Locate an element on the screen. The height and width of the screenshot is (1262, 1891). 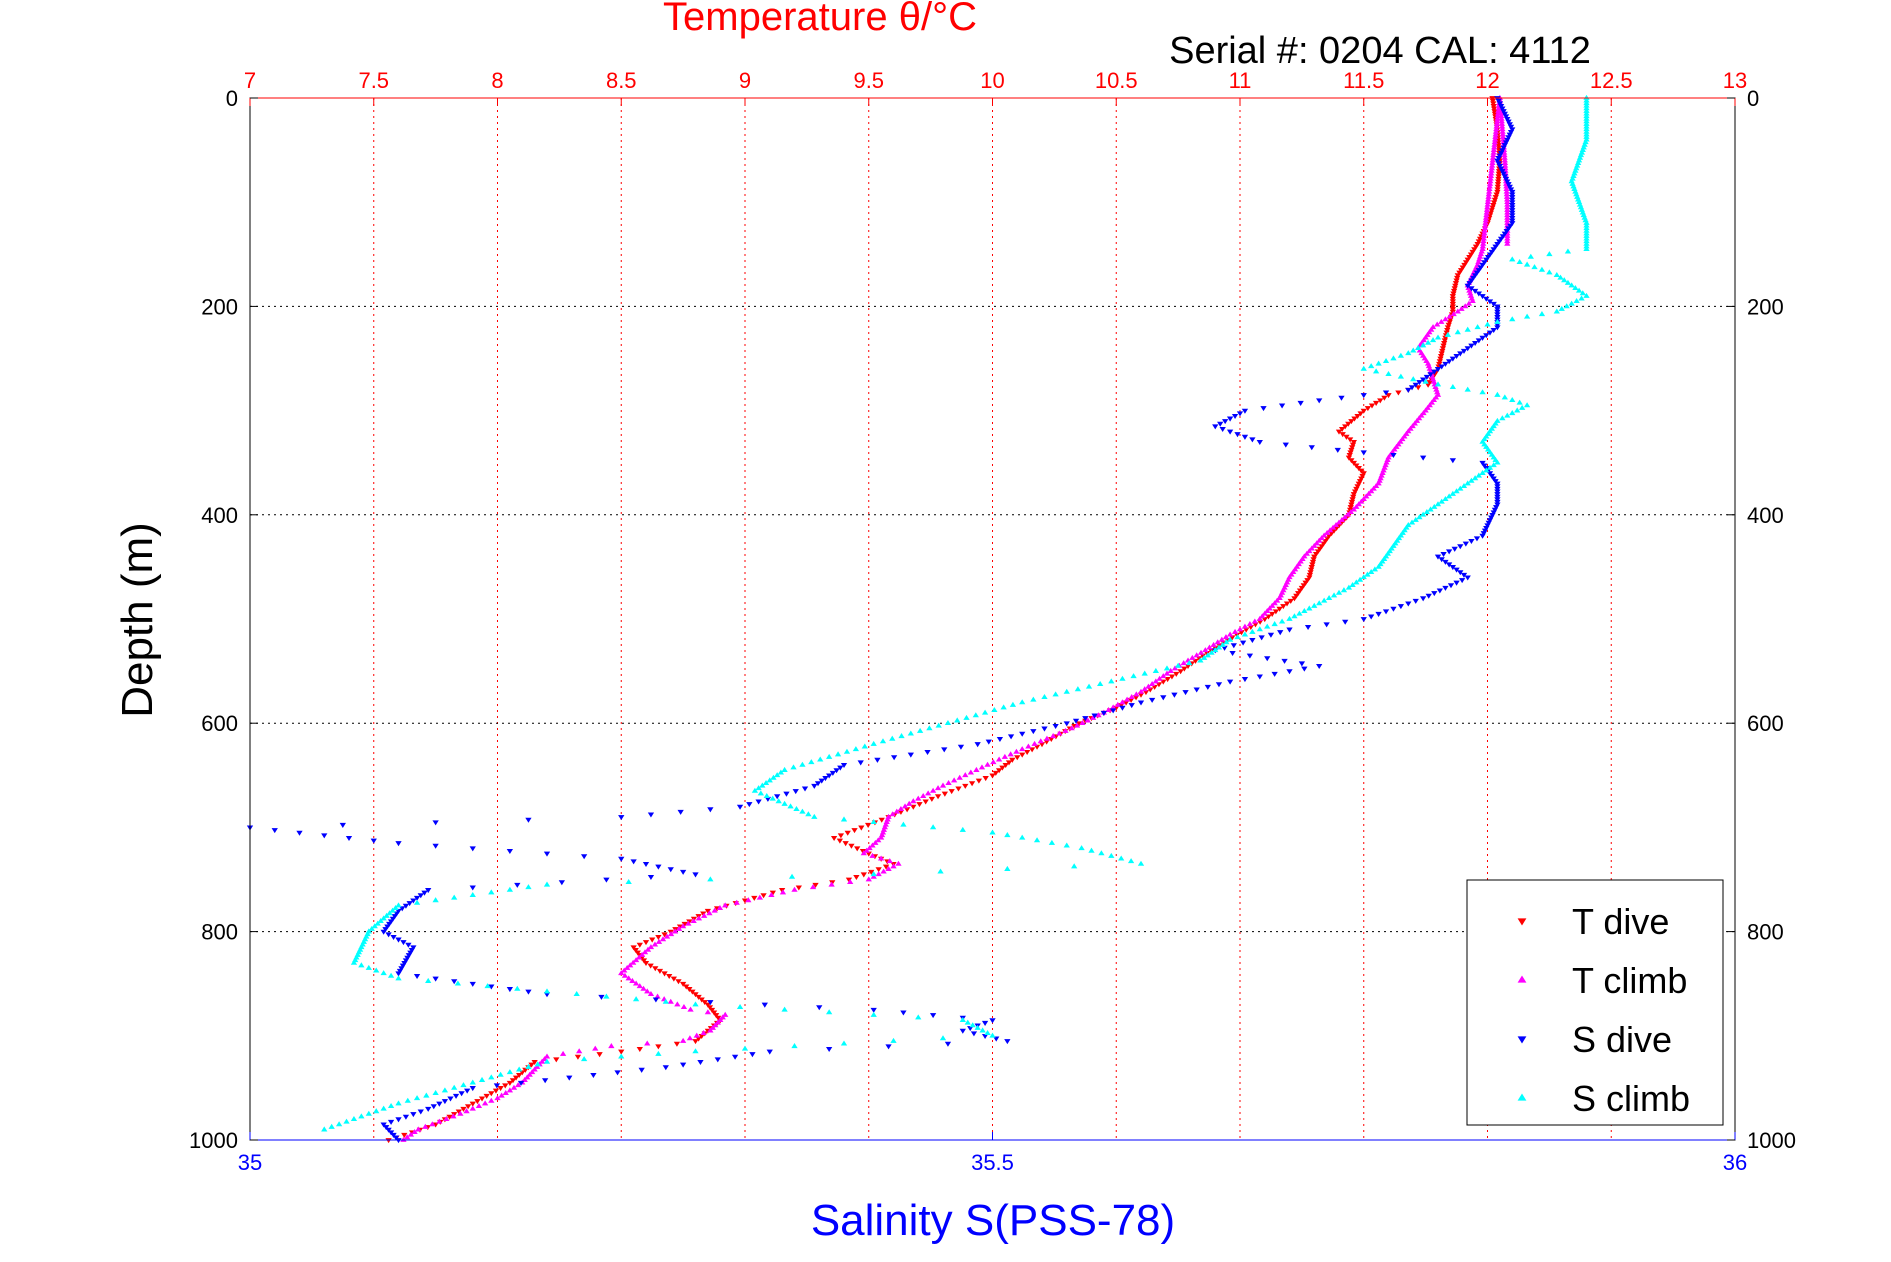
depth-tick-label-right: 800 is located at coordinates (1765, 932).